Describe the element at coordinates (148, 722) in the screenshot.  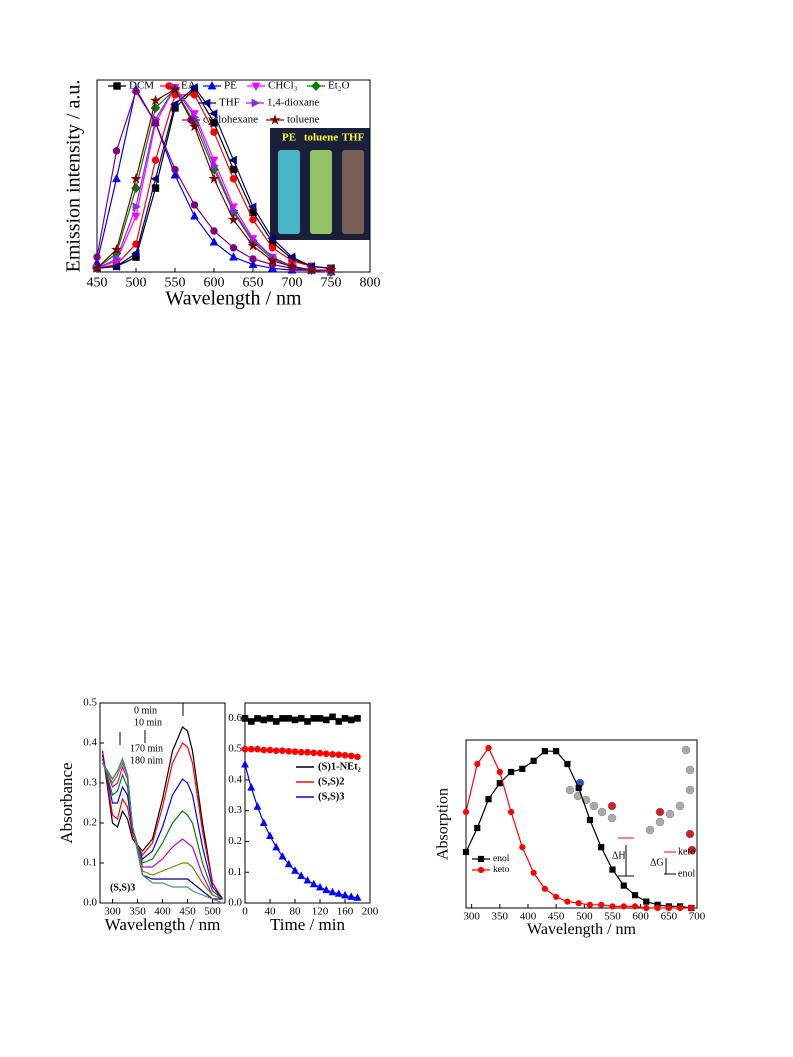
I see `annotation: 10 min` at that location.